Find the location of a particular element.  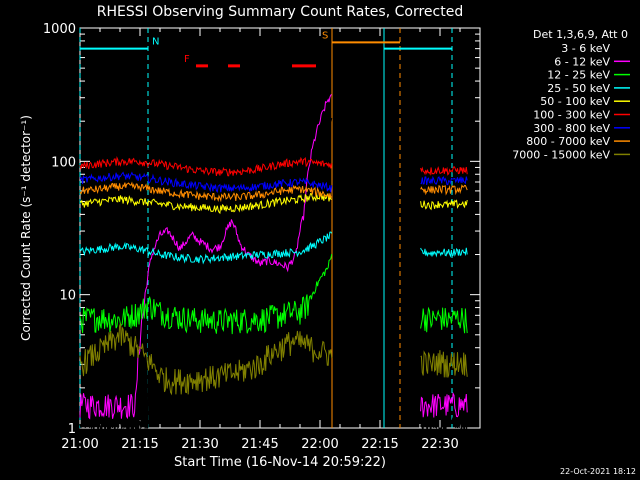

x-tick-label: 21:15 is located at coordinates (139, 444).